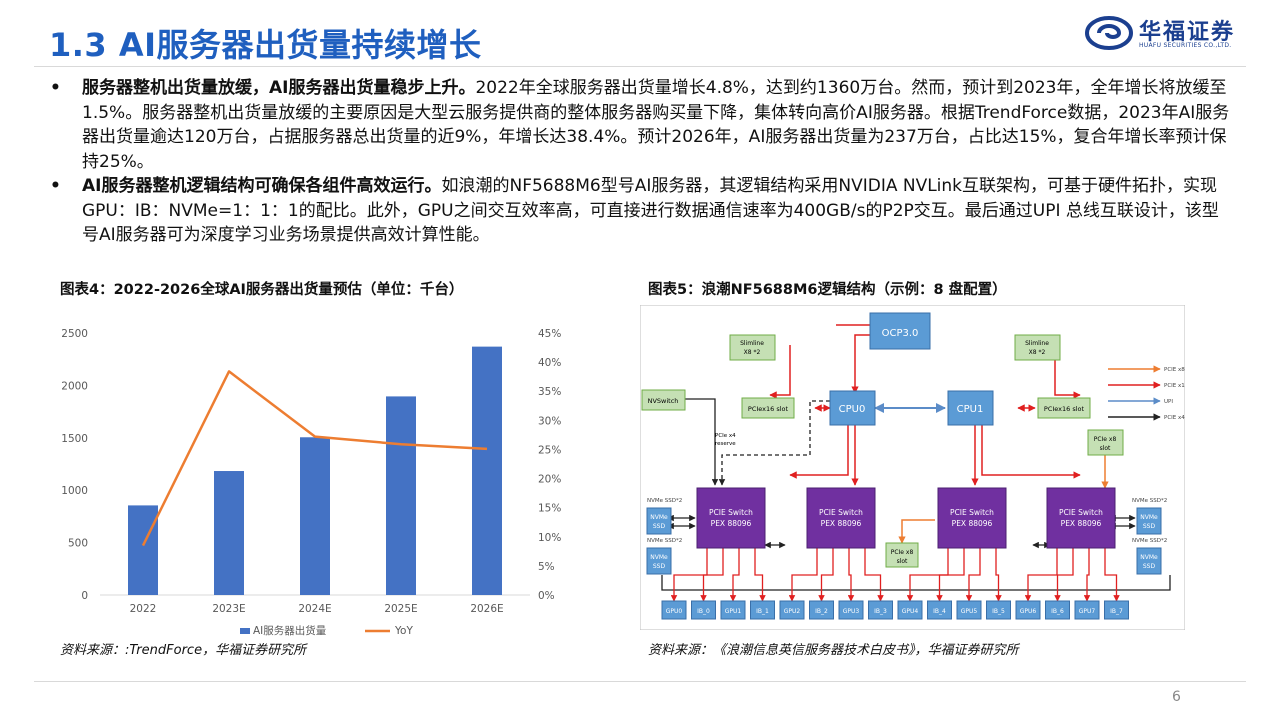  Describe the element at coordinates (262, 186) in the screenshot. I see `bullet-heading: AI服务器整机逻辑结构可确保各组件高效运行。` at that location.